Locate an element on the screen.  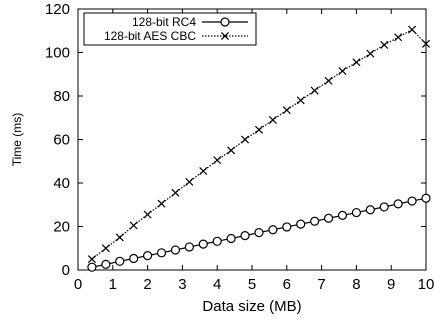
x-tick-label: 7 is located at coordinates (321, 284).